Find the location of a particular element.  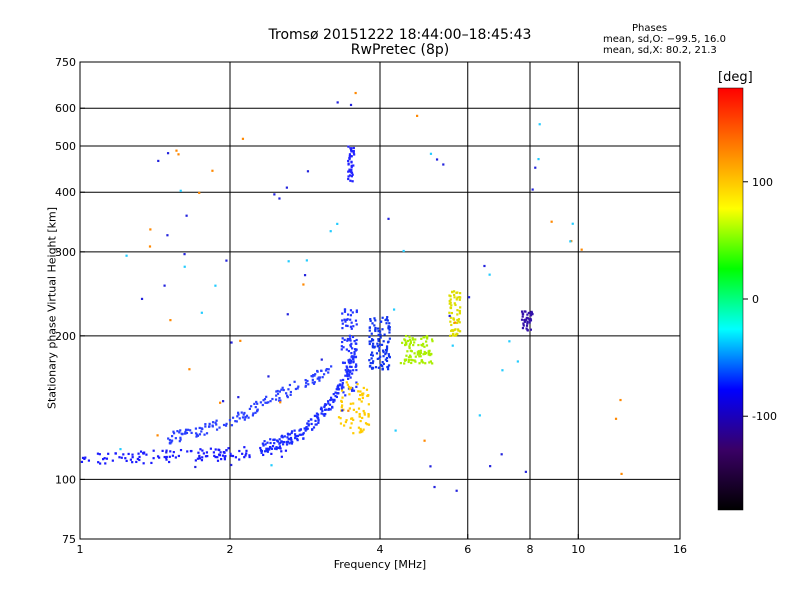

chart-title: Tromsø 20151222 18:44:00–18:45:43 is located at coordinates (400, 35).